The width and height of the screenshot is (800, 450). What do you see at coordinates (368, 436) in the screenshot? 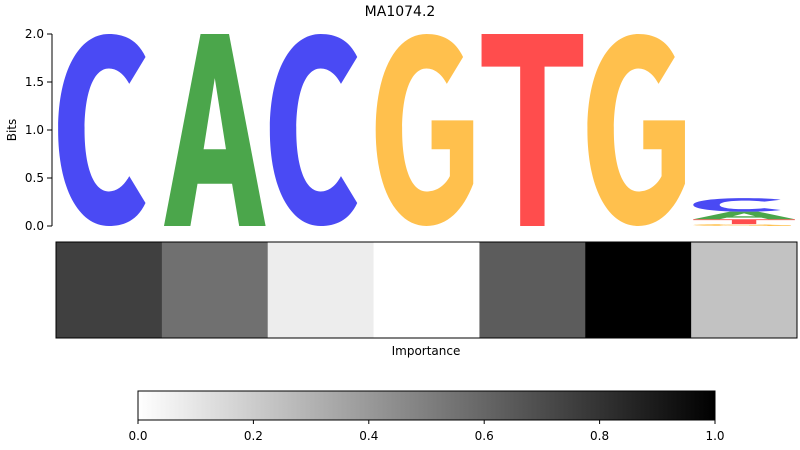
I see `colorbar-tick-label: 0.4` at bounding box center [368, 436].